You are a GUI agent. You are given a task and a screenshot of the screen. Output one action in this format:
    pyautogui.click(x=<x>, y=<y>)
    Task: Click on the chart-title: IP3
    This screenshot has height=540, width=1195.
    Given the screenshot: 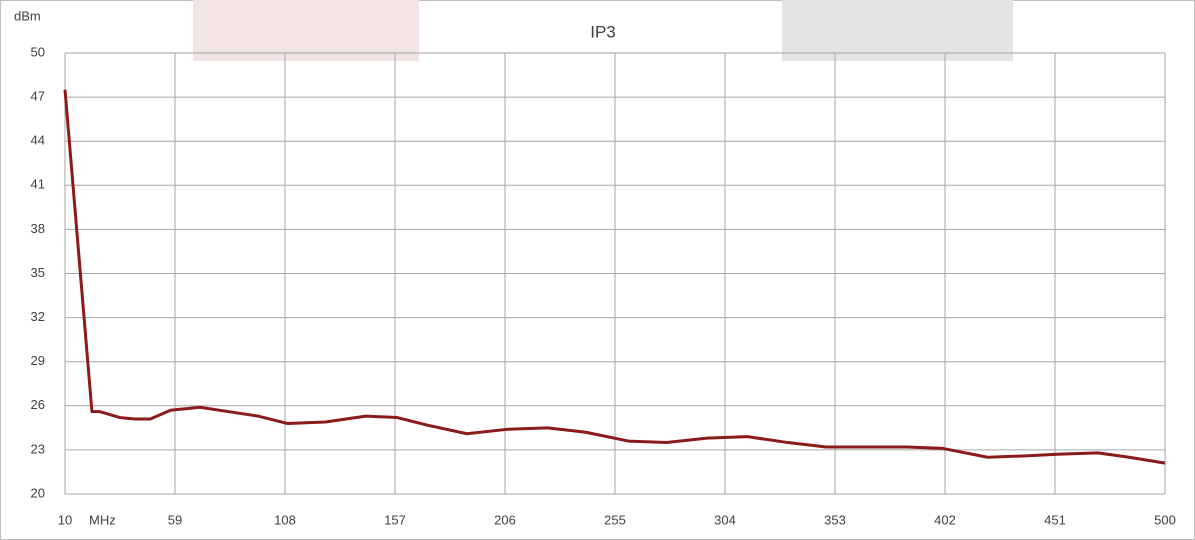 What is the action you would take?
    pyautogui.click(x=603, y=31)
    